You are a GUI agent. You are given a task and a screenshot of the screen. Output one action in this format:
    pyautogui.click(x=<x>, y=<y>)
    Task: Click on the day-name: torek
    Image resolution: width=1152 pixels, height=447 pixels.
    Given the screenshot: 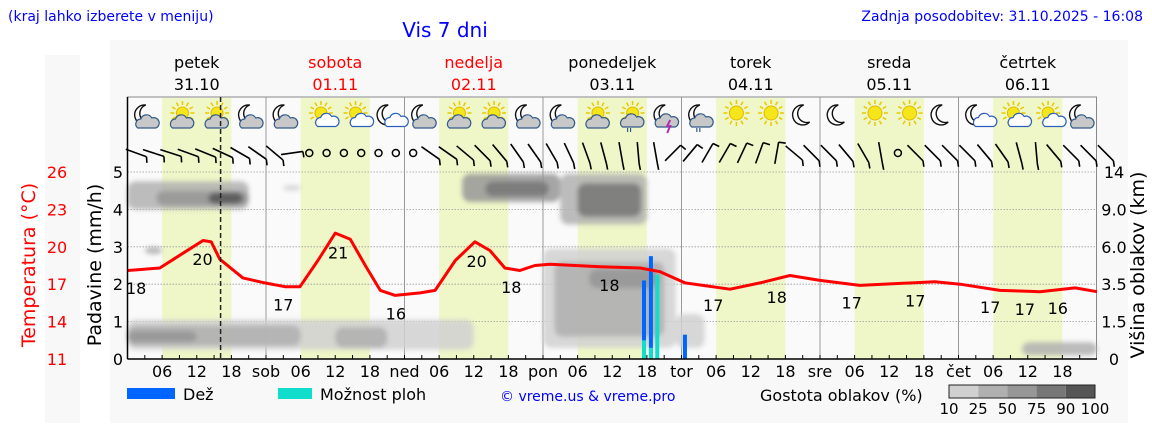 What is the action you would take?
    pyautogui.click(x=751, y=62)
    